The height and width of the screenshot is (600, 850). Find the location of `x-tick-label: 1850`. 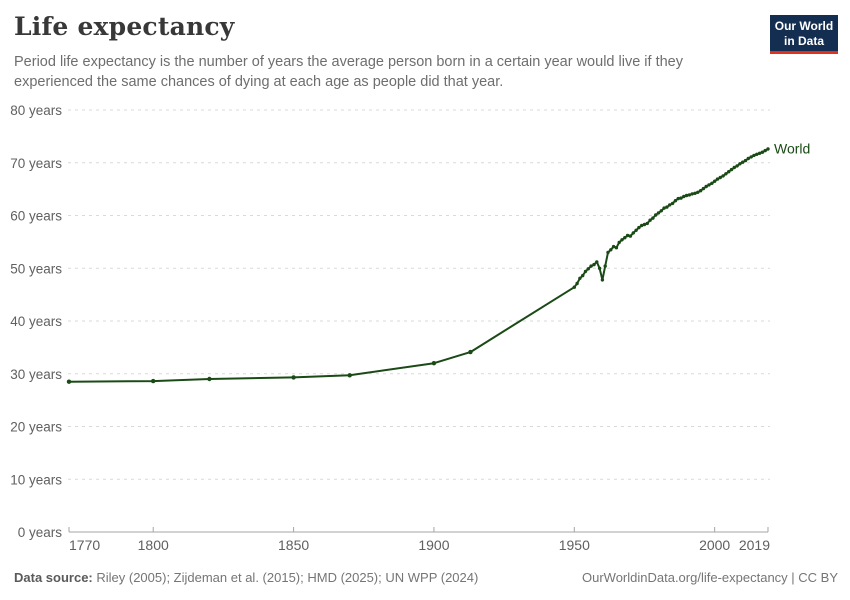

x-tick-label: 1850 is located at coordinates (293, 545).